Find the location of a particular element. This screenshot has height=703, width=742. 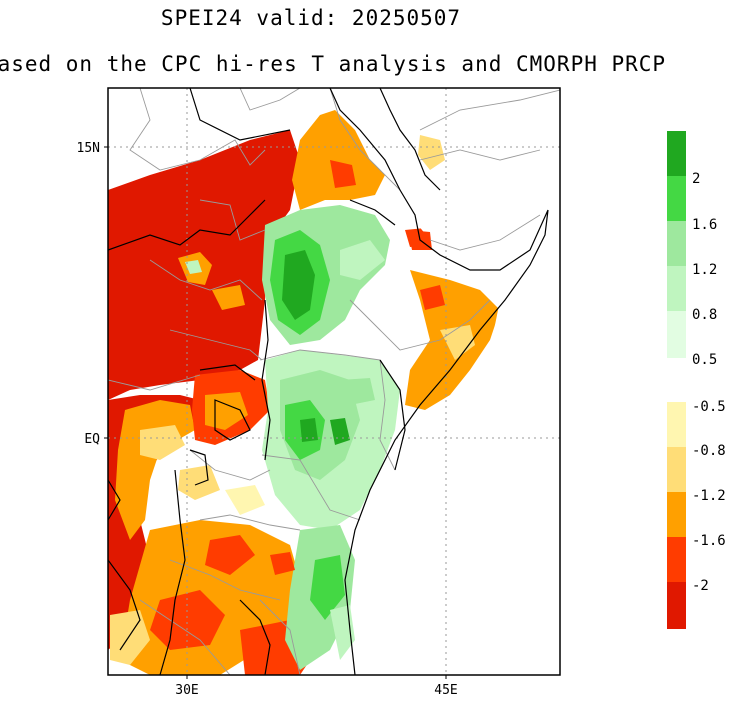

lon-tick-45e: 45E is located at coordinates (445, 690).